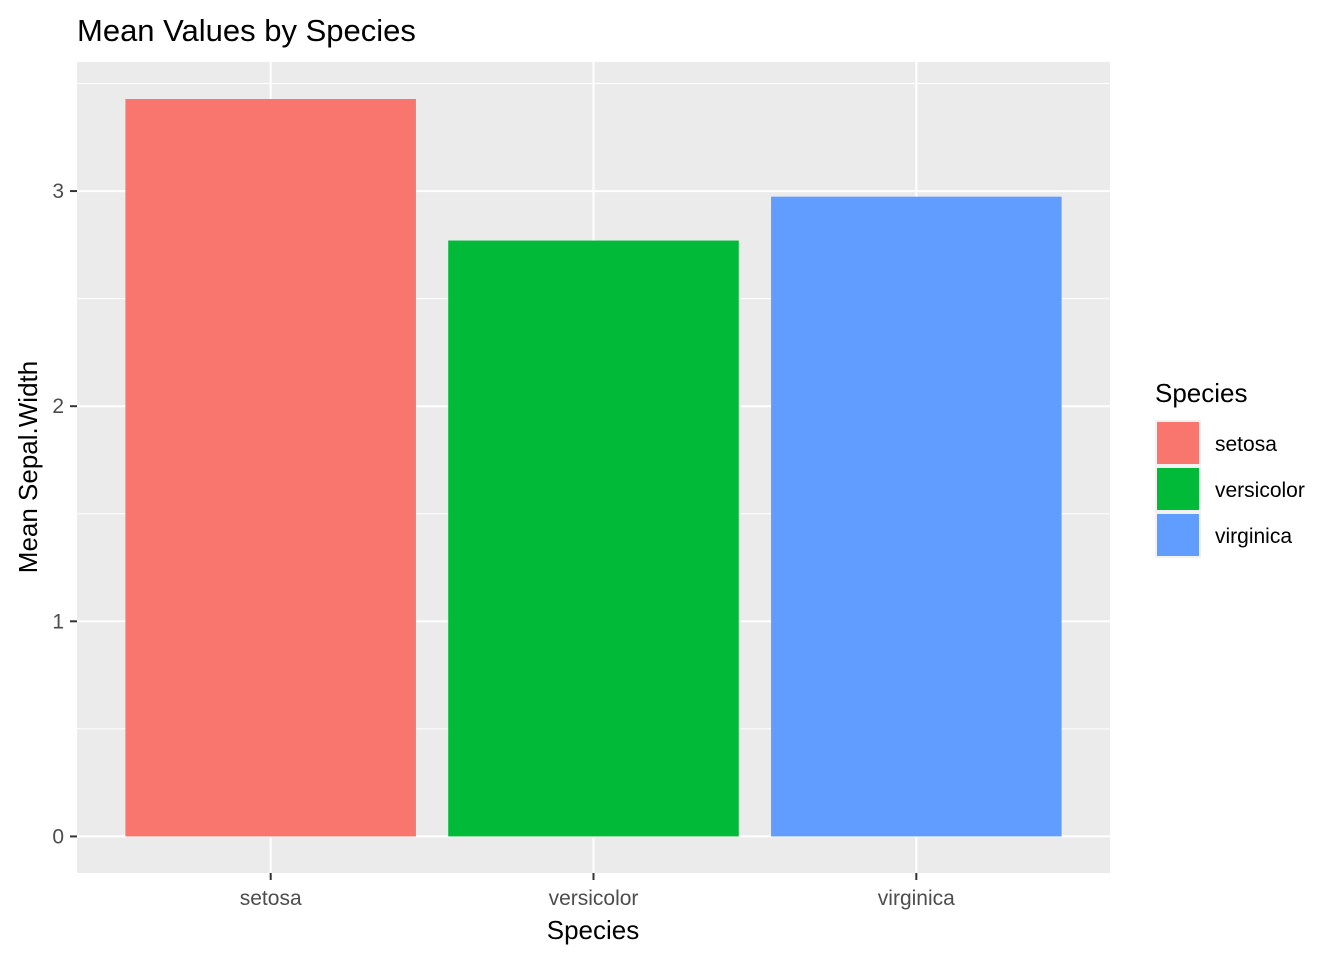  I want to click on x-tick-label: setosa, so click(271, 898).